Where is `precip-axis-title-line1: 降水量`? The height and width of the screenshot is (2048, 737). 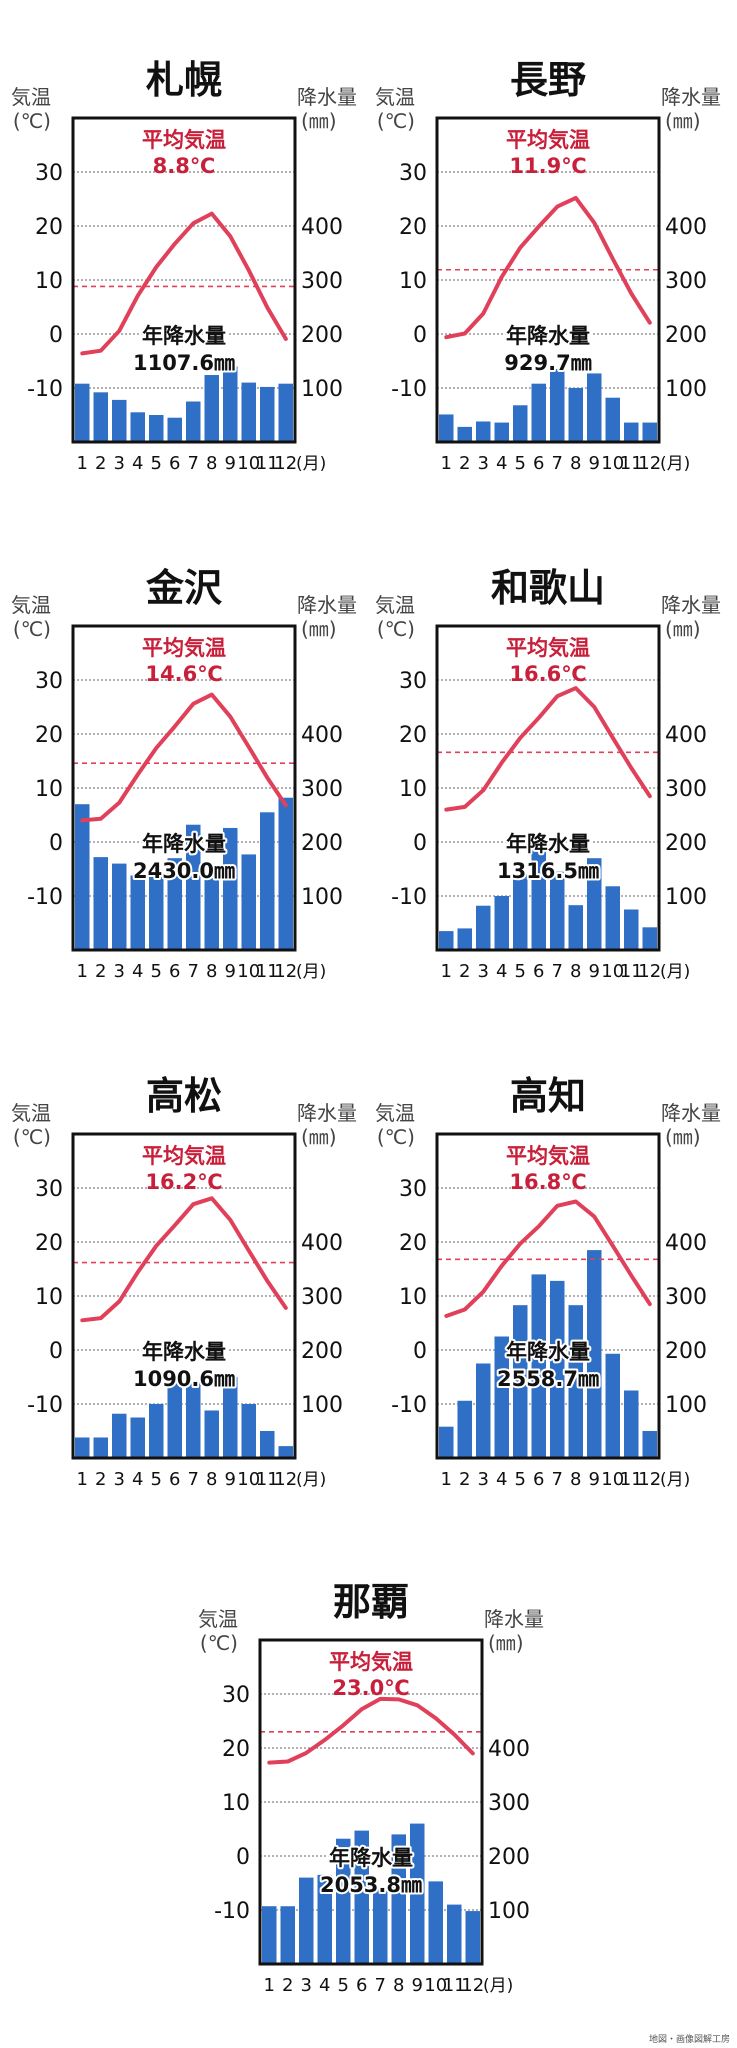 precip-axis-title-line1: 降水量 is located at coordinates (514, 1619).